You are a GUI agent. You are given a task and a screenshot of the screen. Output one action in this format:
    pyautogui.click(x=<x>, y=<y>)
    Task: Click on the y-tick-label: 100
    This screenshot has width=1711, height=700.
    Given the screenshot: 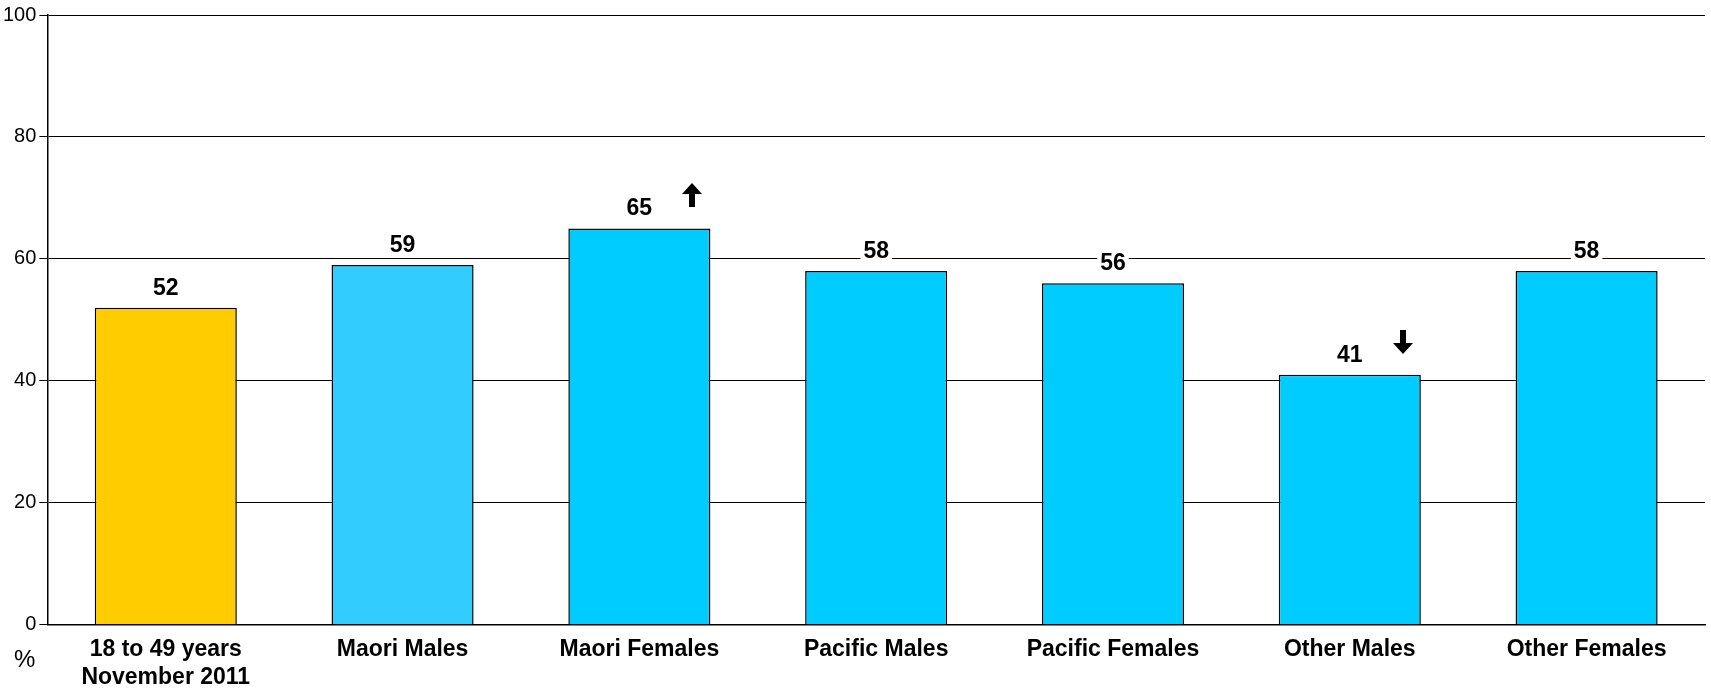 What is the action you would take?
    pyautogui.click(x=19, y=13)
    